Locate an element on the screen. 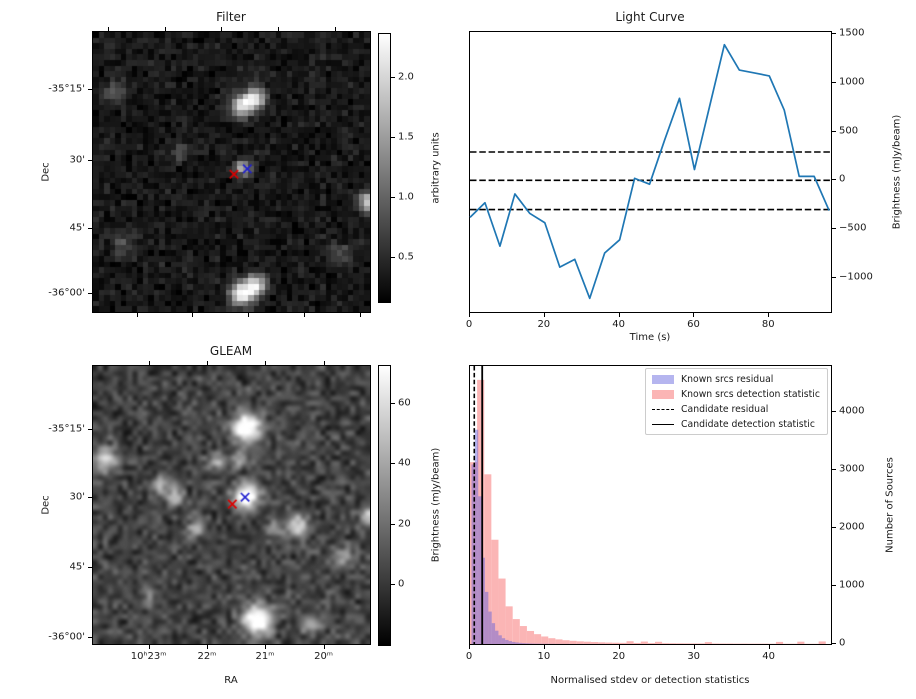  filter-y-tick-label: -36°00' is located at coordinates (66, 293).